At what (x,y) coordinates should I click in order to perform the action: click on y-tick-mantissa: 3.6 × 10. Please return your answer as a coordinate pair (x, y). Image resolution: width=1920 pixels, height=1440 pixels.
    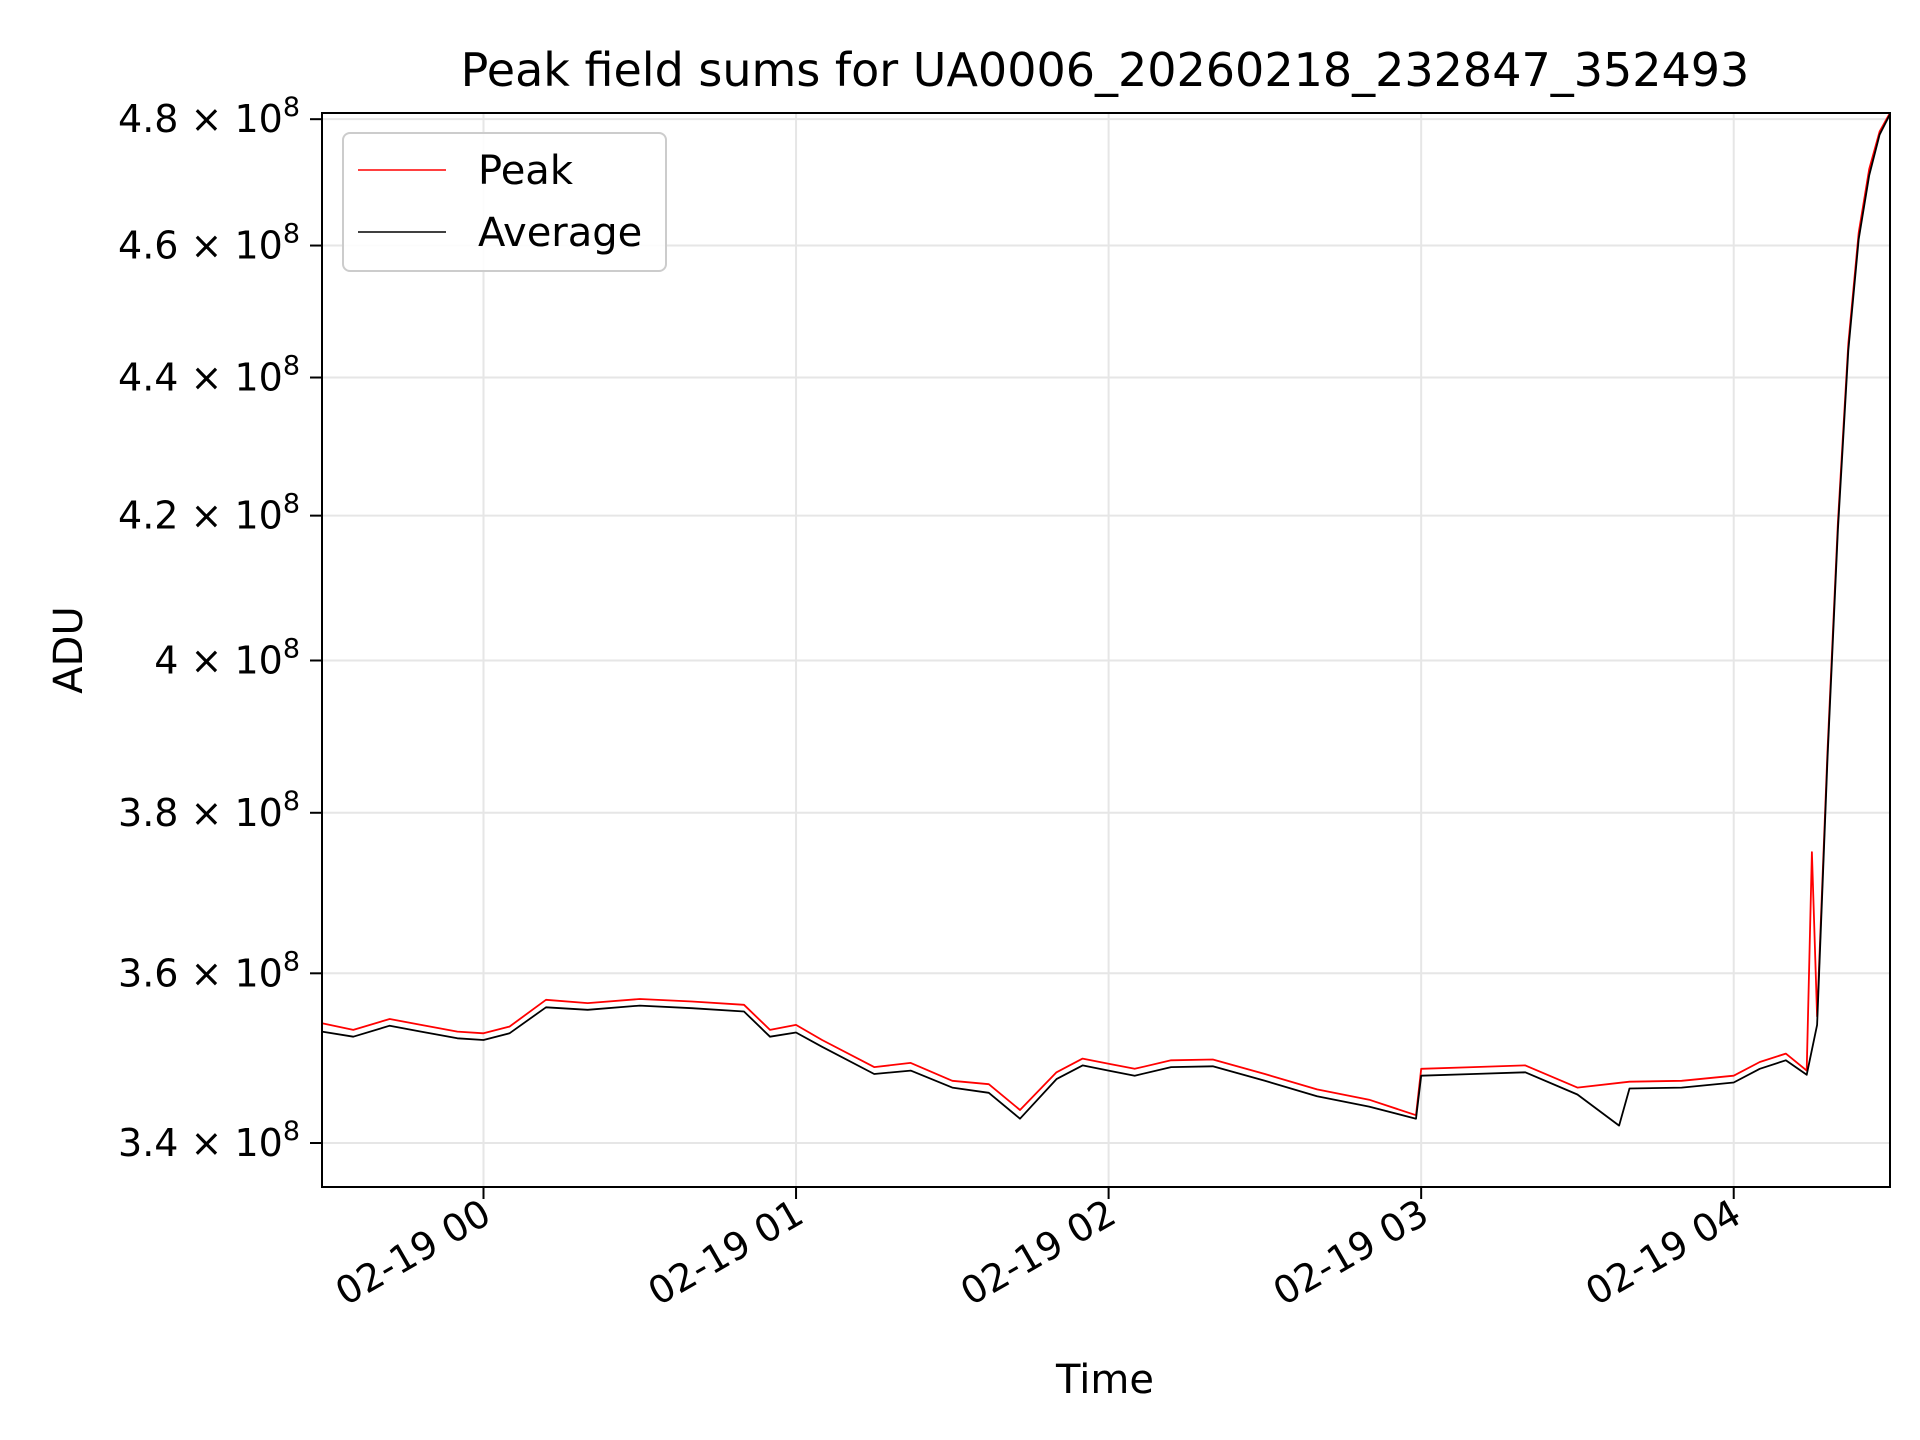
    Looking at the image, I should click on (200, 973).